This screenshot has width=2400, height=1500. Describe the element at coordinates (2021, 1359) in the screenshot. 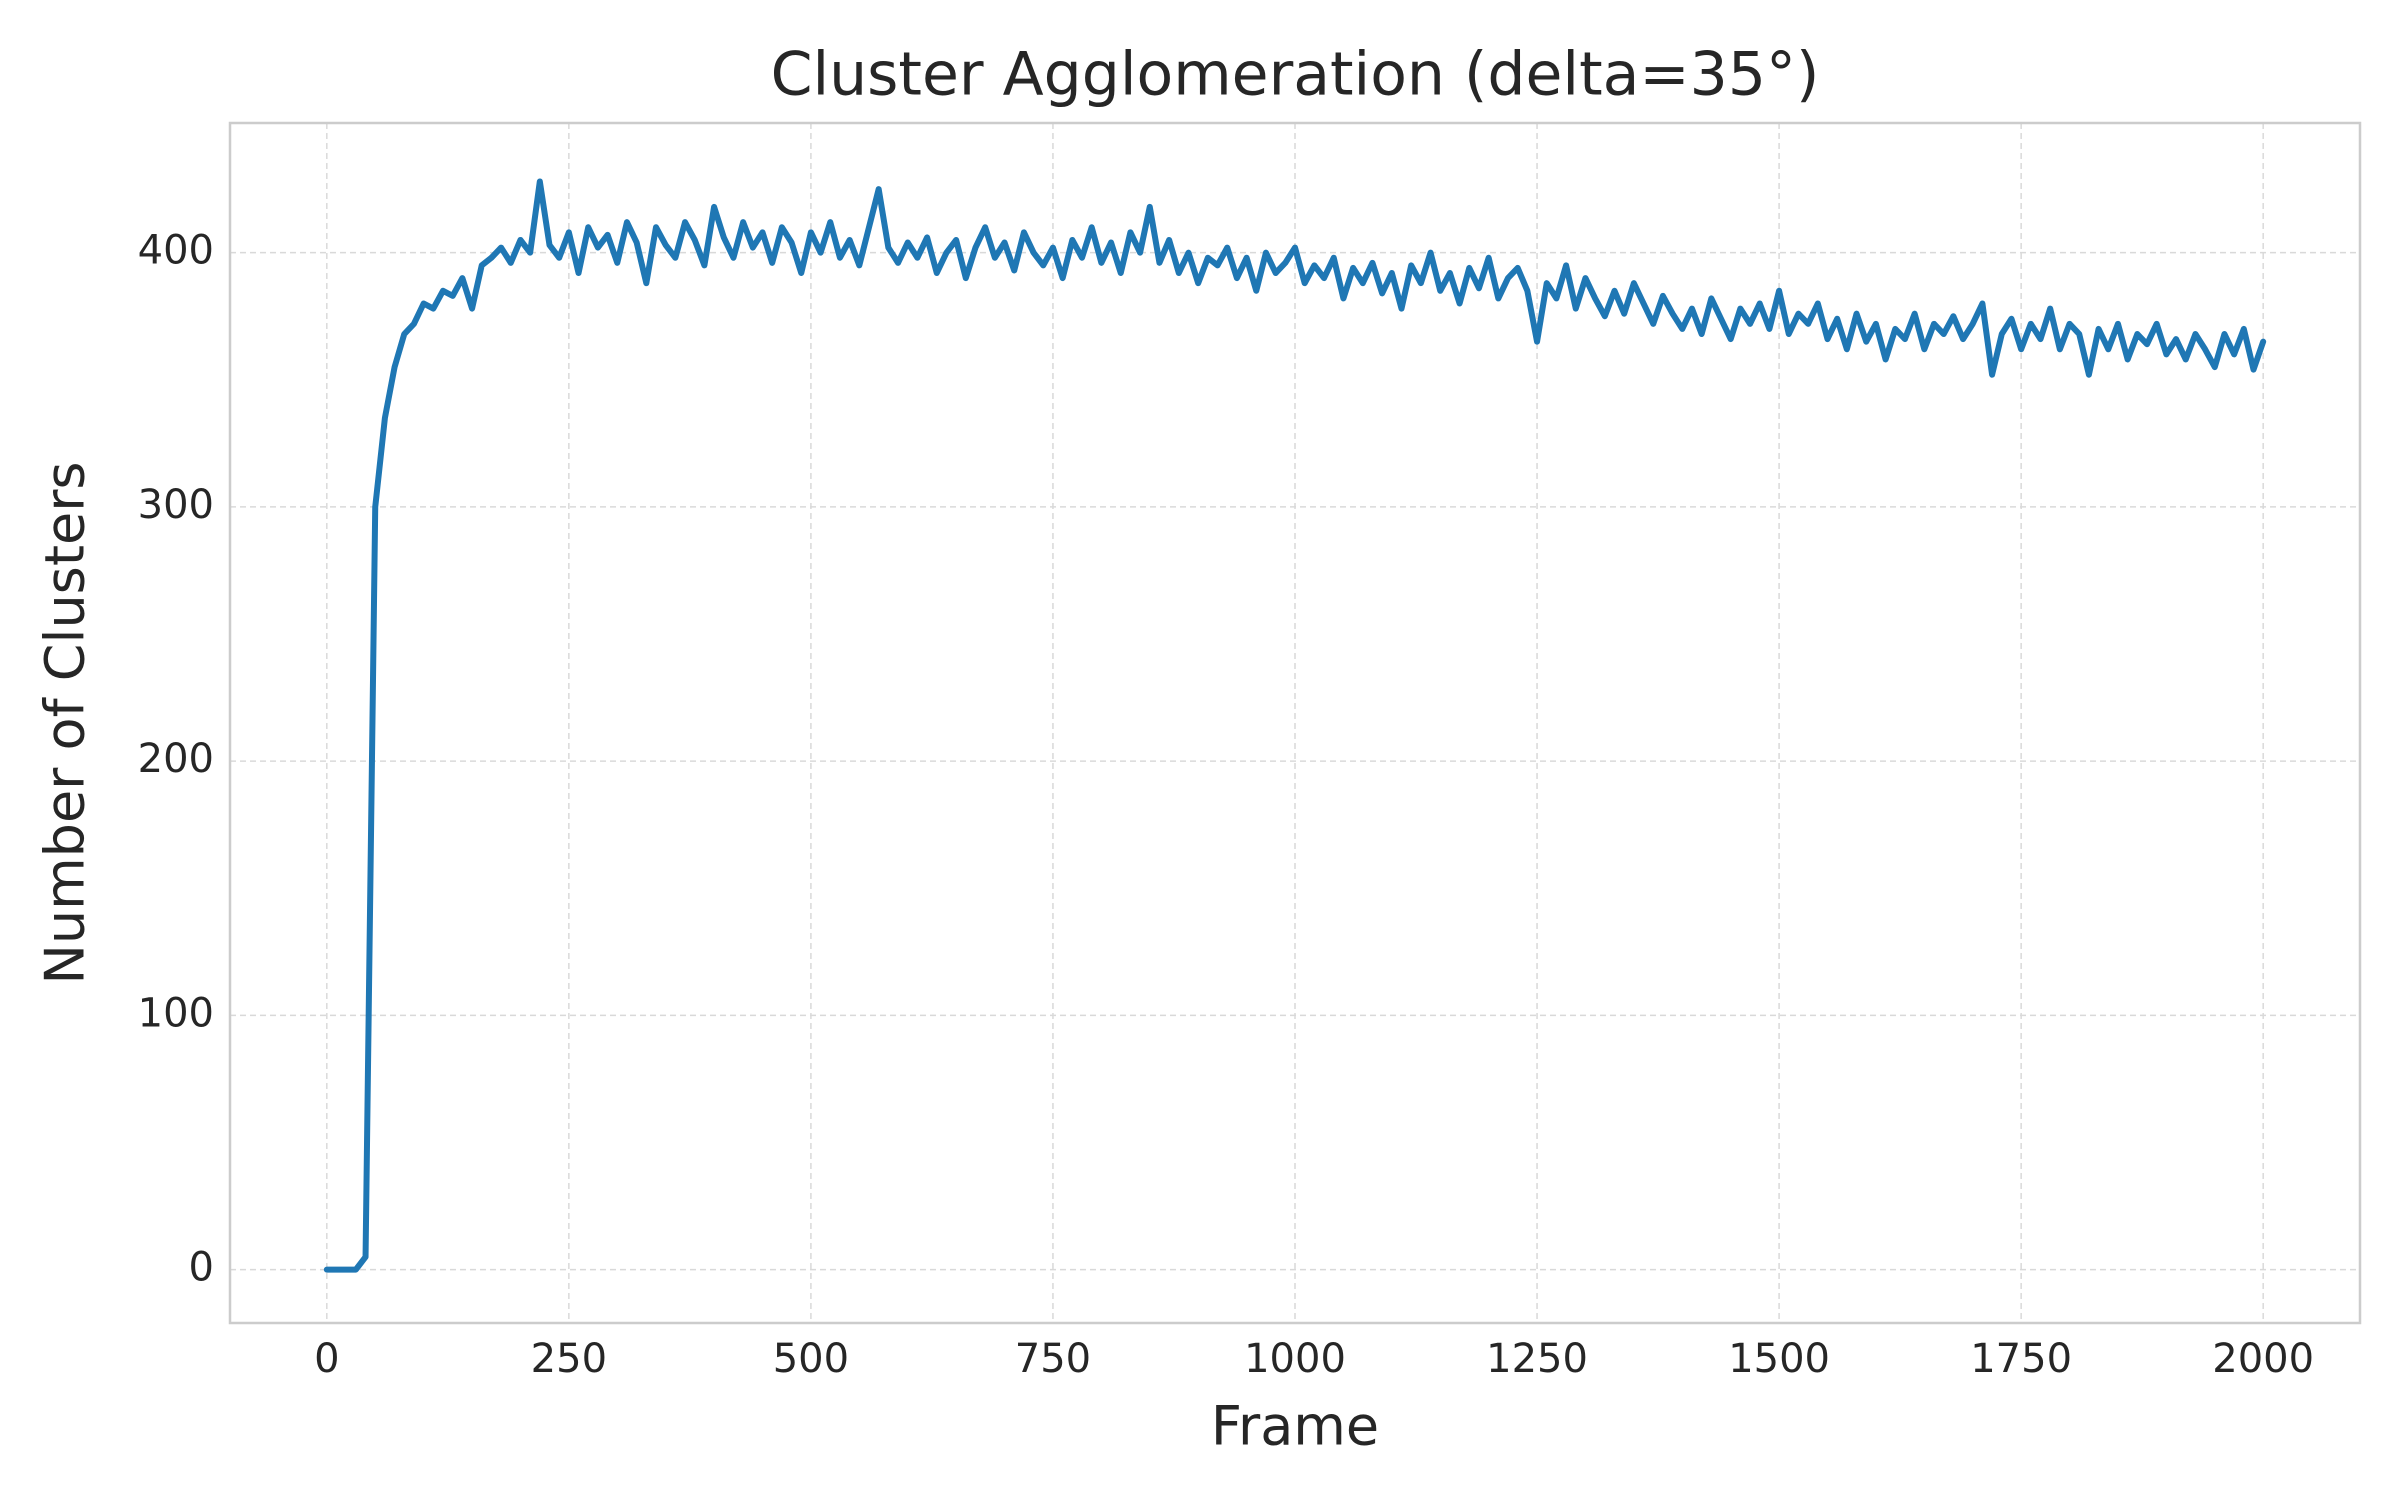

I see `x-tick-label: 1750` at that location.